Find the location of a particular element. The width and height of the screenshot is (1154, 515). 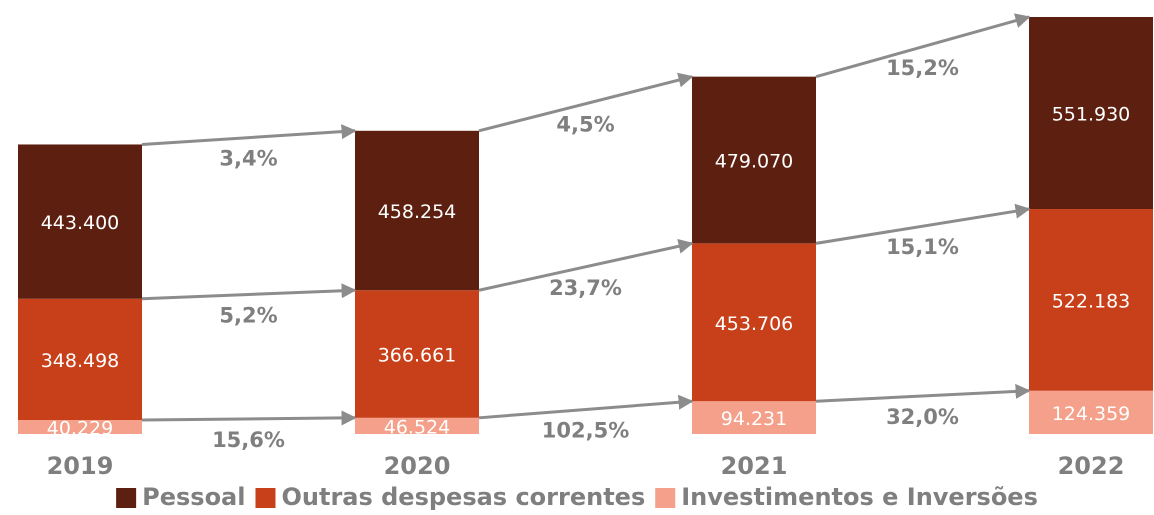

value-label: 46.524 is located at coordinates (417, 427).